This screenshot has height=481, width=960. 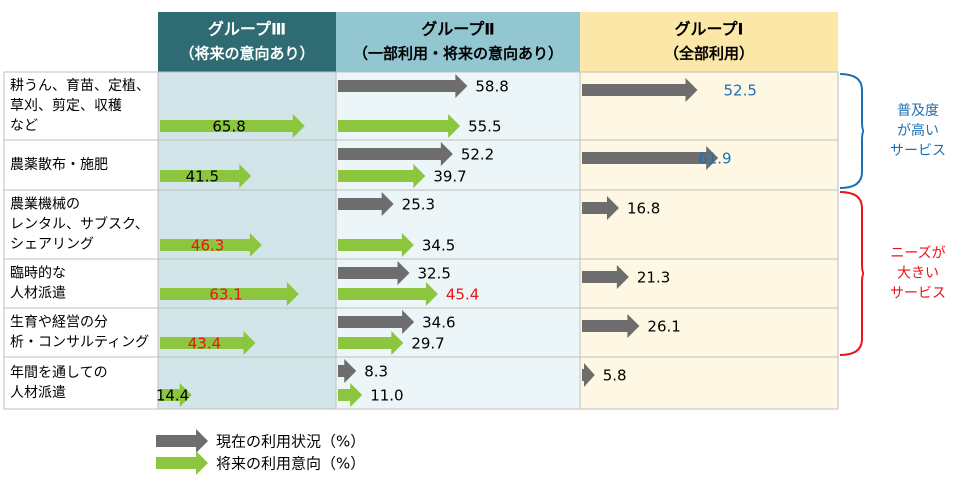 What do you see at coordinates (202, 177) in the screenshot?
I see `data-label-future-g3: 41.5` at bounding box center [202, 177].